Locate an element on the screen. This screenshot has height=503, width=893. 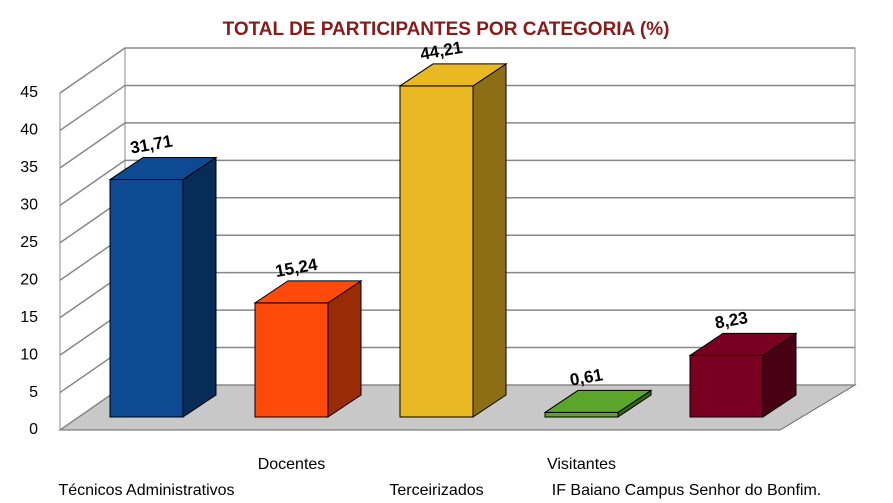
chart-title: TOTAL DE PARTICIPANTES POR CATEGORIA (%) is located at coordinates (446, 29).